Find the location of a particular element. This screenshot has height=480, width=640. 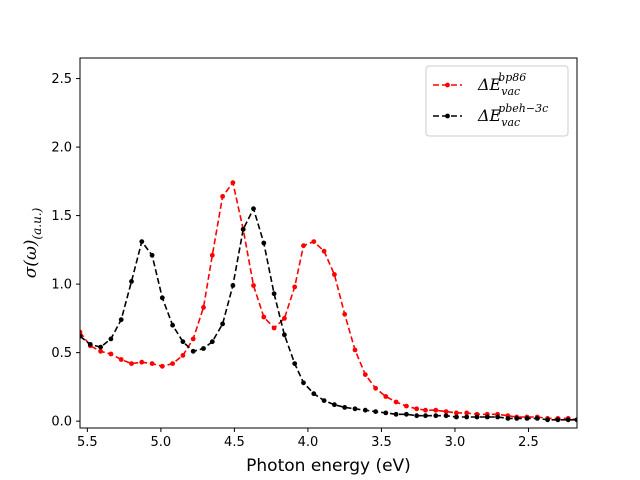

x-tick-label: 5.5 is located at coordinates (87, 442).